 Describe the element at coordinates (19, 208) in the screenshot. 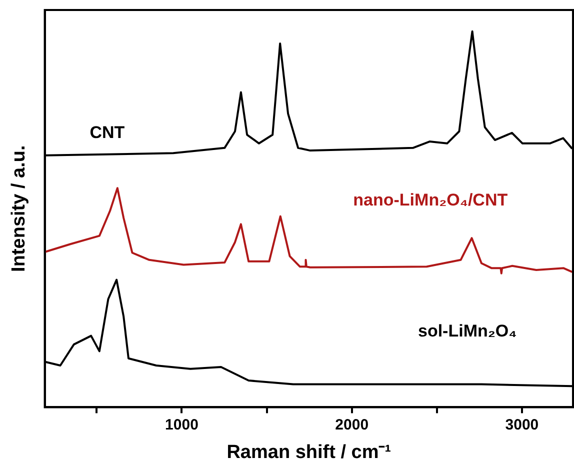

I see `y-axis-title: Intensity / a.u.` at that location.